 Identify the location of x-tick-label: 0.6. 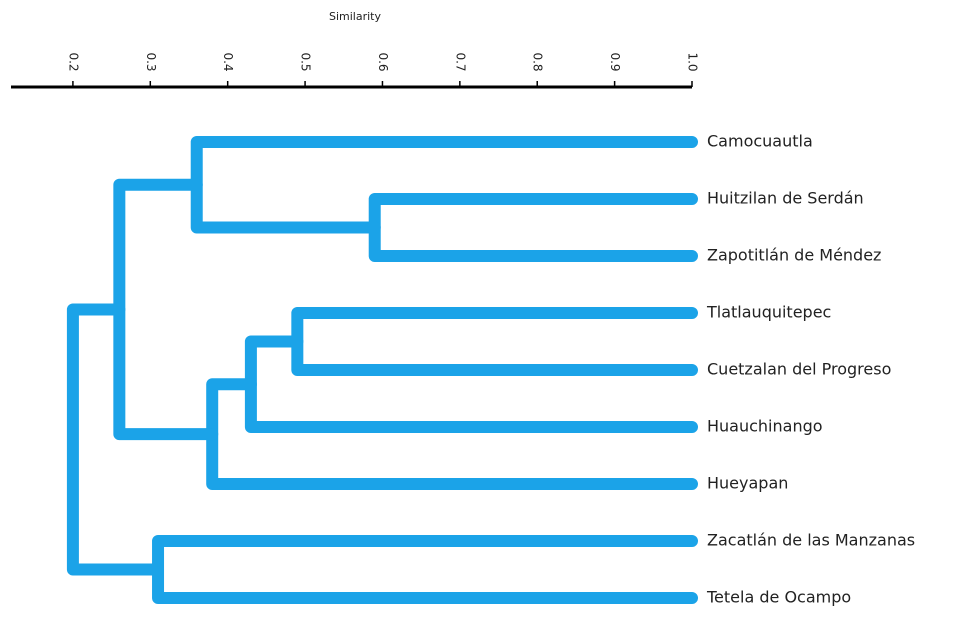
(383, 61).